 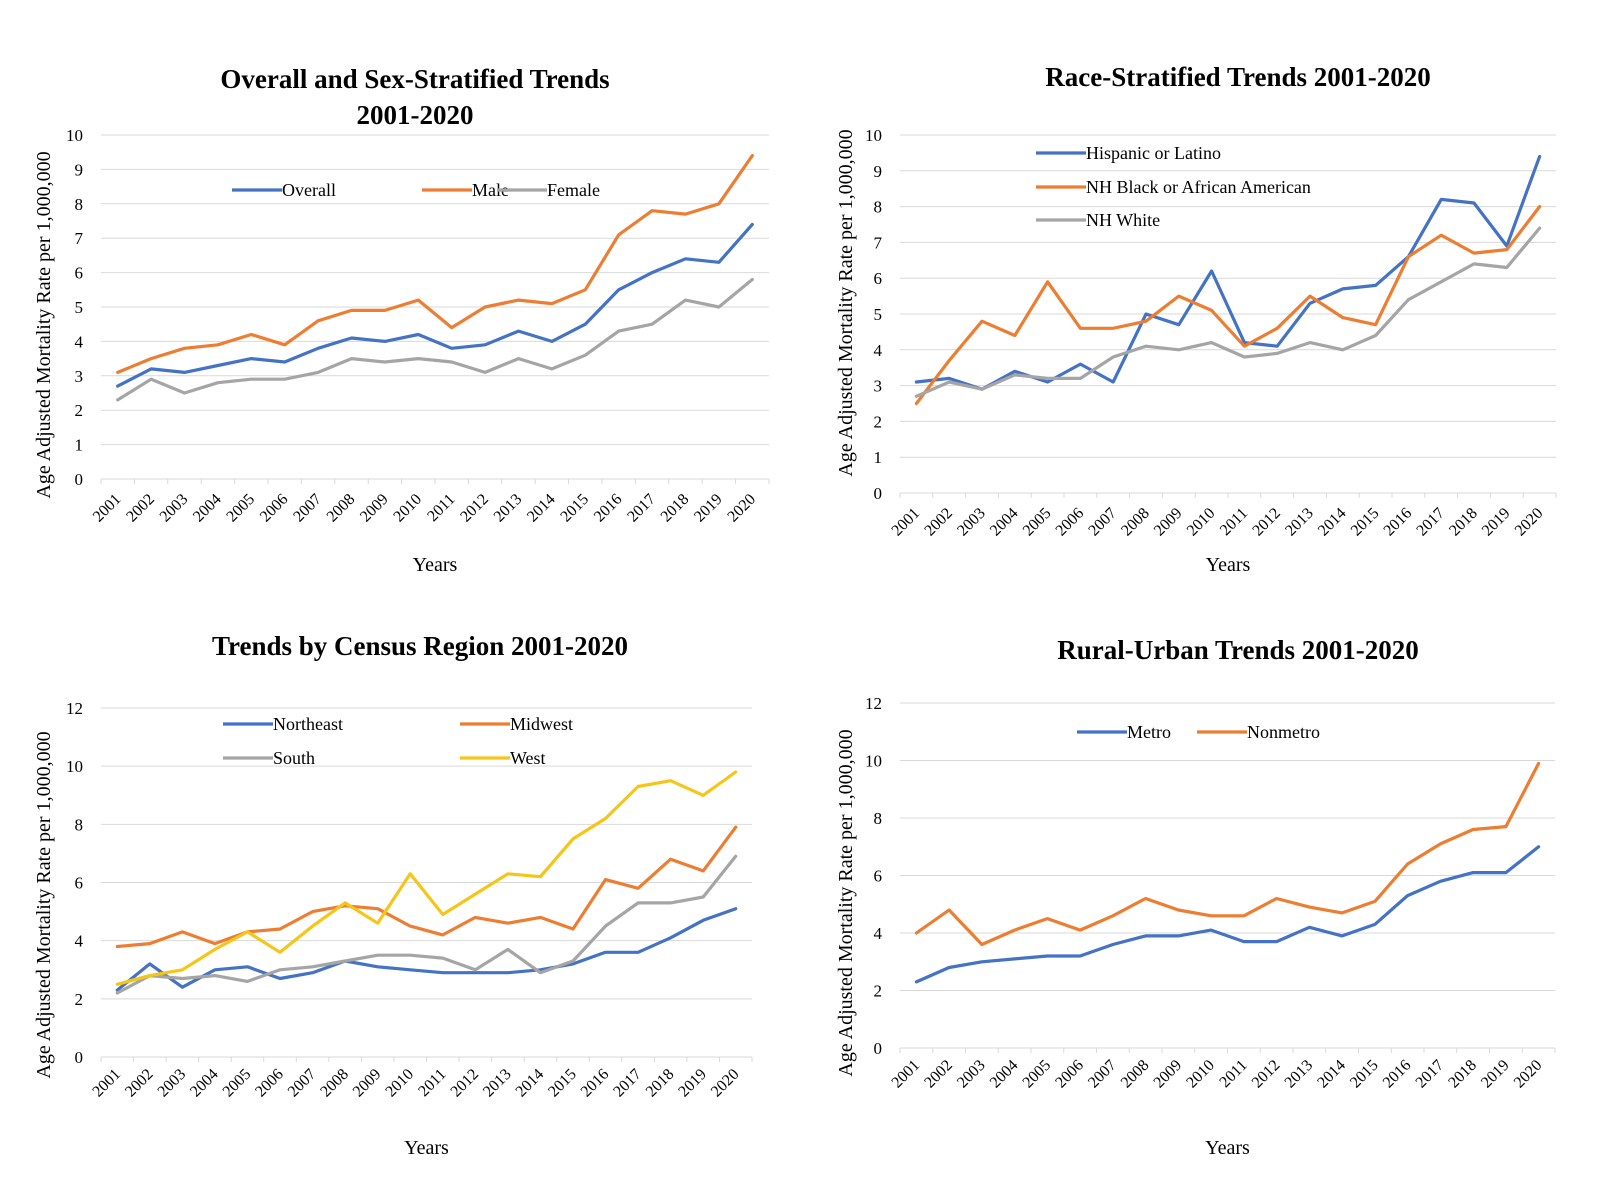 I want to click on y-tick-label: 4, so click(x=878, y=933).